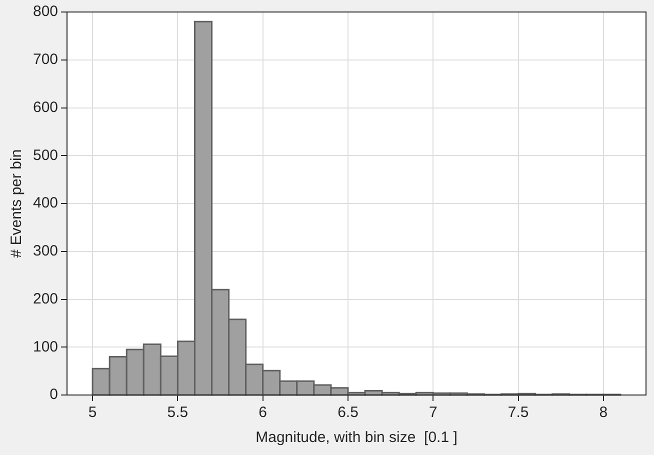 The width and height of the screenshot is (654, 455). I want to click on x-tick-label: 5.5, so click(177, 413).